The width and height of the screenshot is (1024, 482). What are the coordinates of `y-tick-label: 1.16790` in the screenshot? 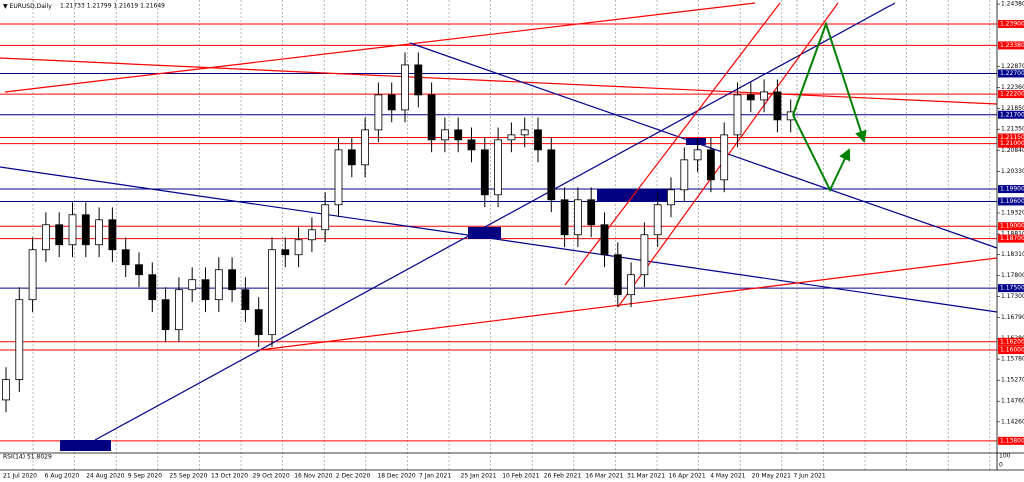 It's located at (1012, 317).